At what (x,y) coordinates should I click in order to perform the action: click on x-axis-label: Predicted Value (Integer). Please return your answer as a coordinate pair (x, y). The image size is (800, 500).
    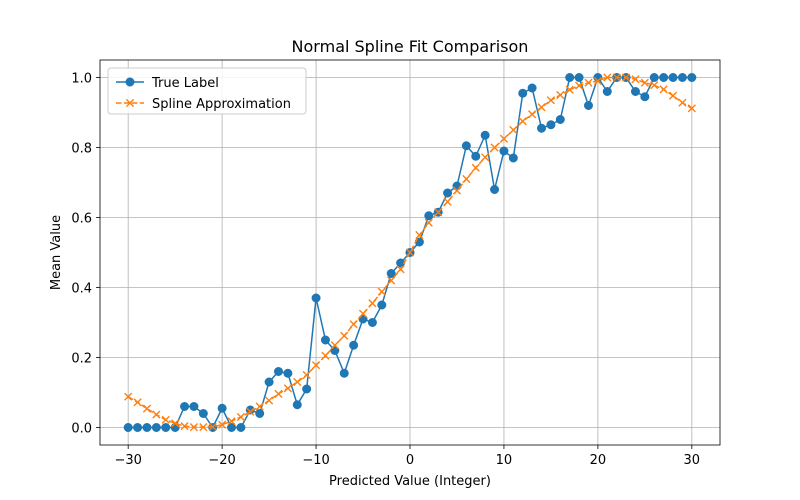
    Looking at the image, I should click on (410, 481).